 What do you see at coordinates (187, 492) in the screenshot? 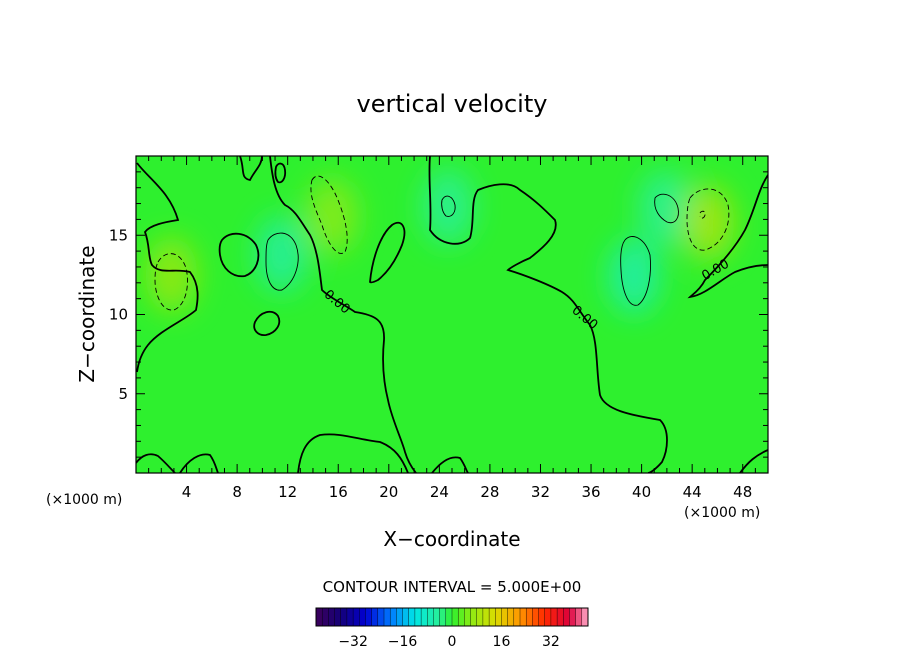
I see `x-tick-label-4: 4` at bounding box center [187, 492].